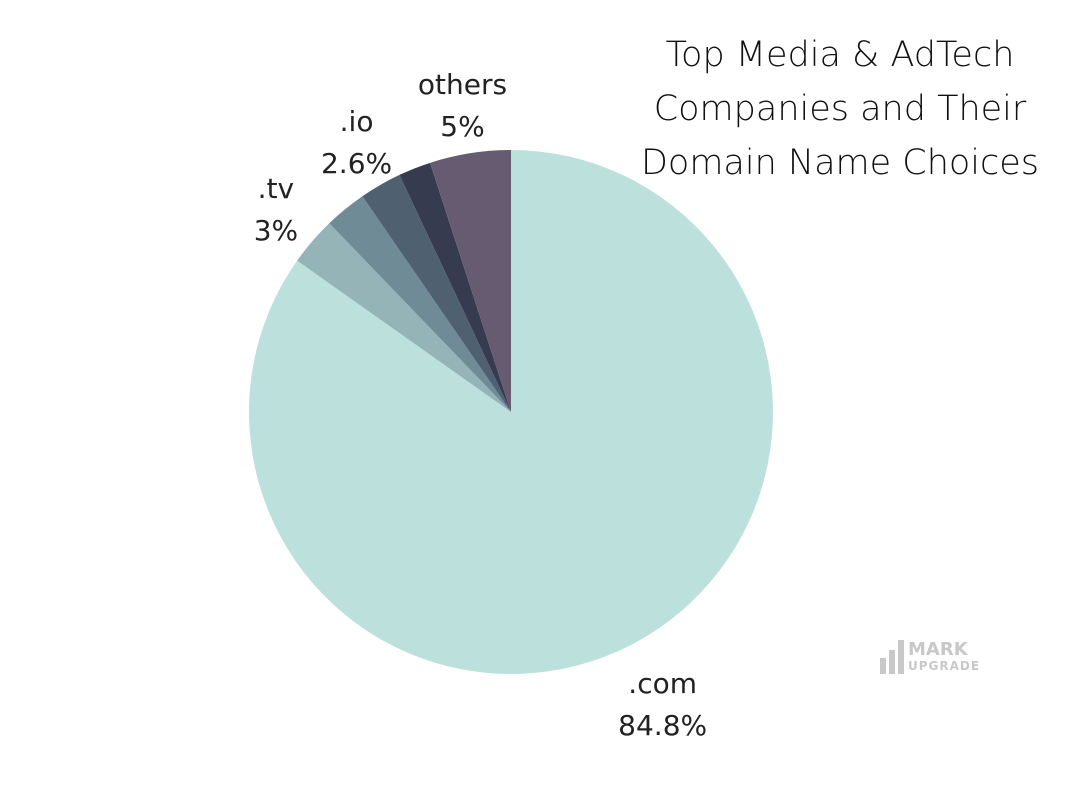 The height and width of the screenshot is (800, 1080). What do you see at coordinates (276, 188) in the screenshot?
I see `slice-label: .tv` at bounding box center [276, 188].